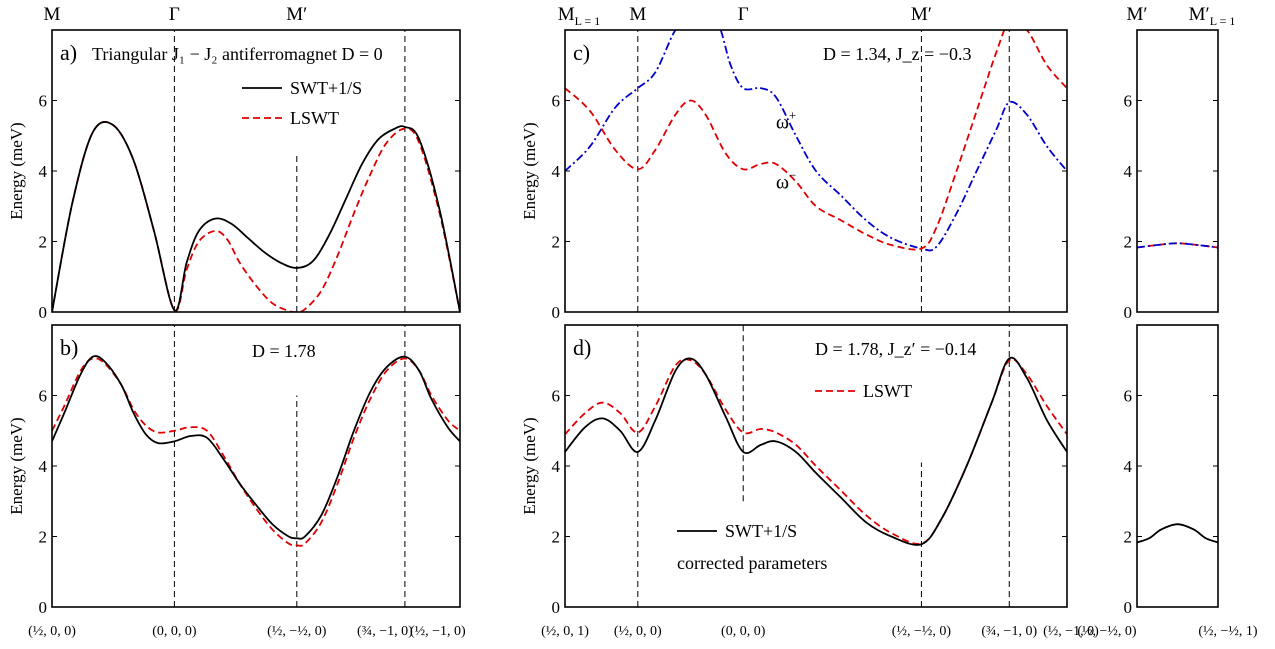 This screenshot has width=1275, height=649. Describe the element at coordinates (752, 563) in the screenshot. I see `legend-note: corrected parameters` at that location.